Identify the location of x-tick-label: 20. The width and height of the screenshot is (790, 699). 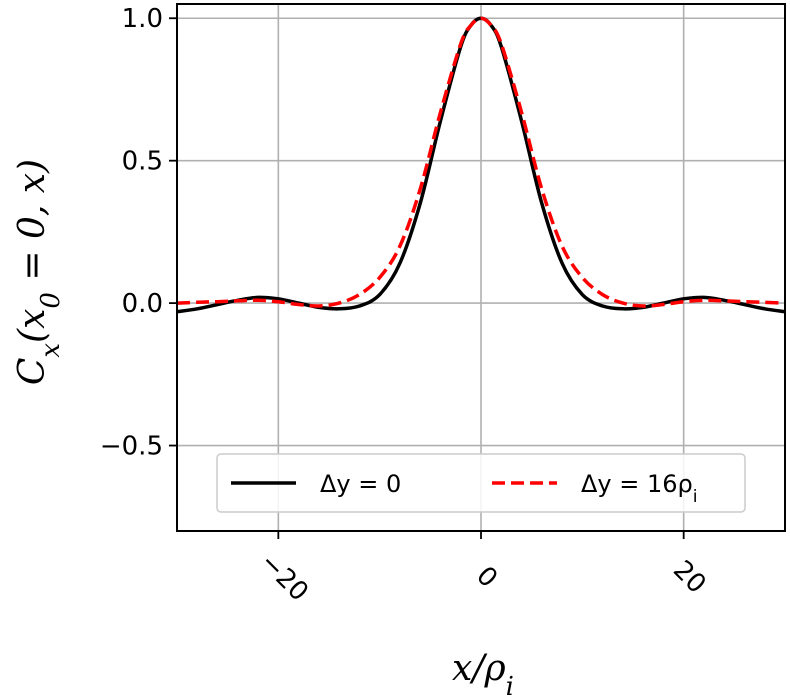
(689, 577).